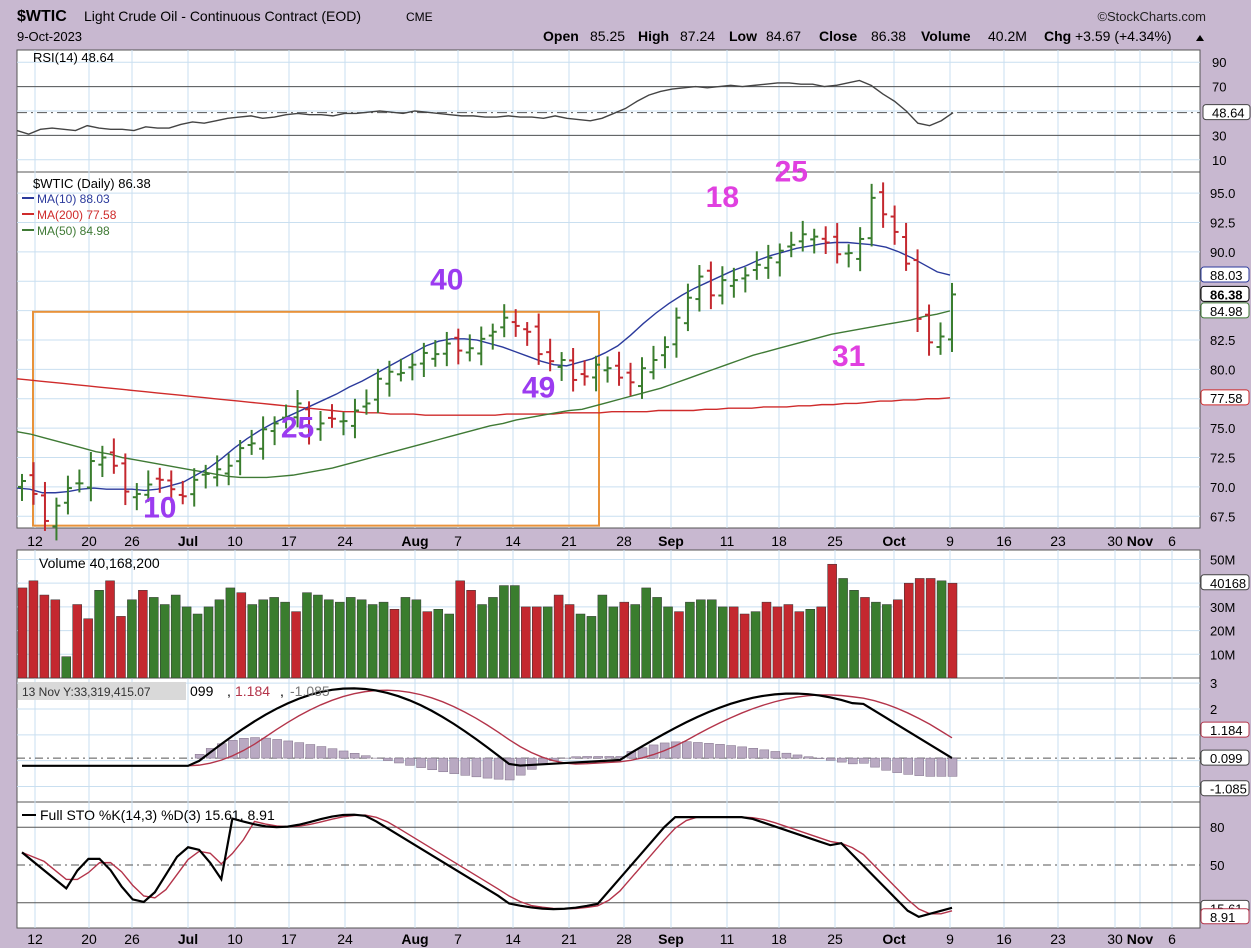 The width and height of the screenshot is (1251, 948). I want to click on price-tick-label: 75.0, so click(1222, 428).